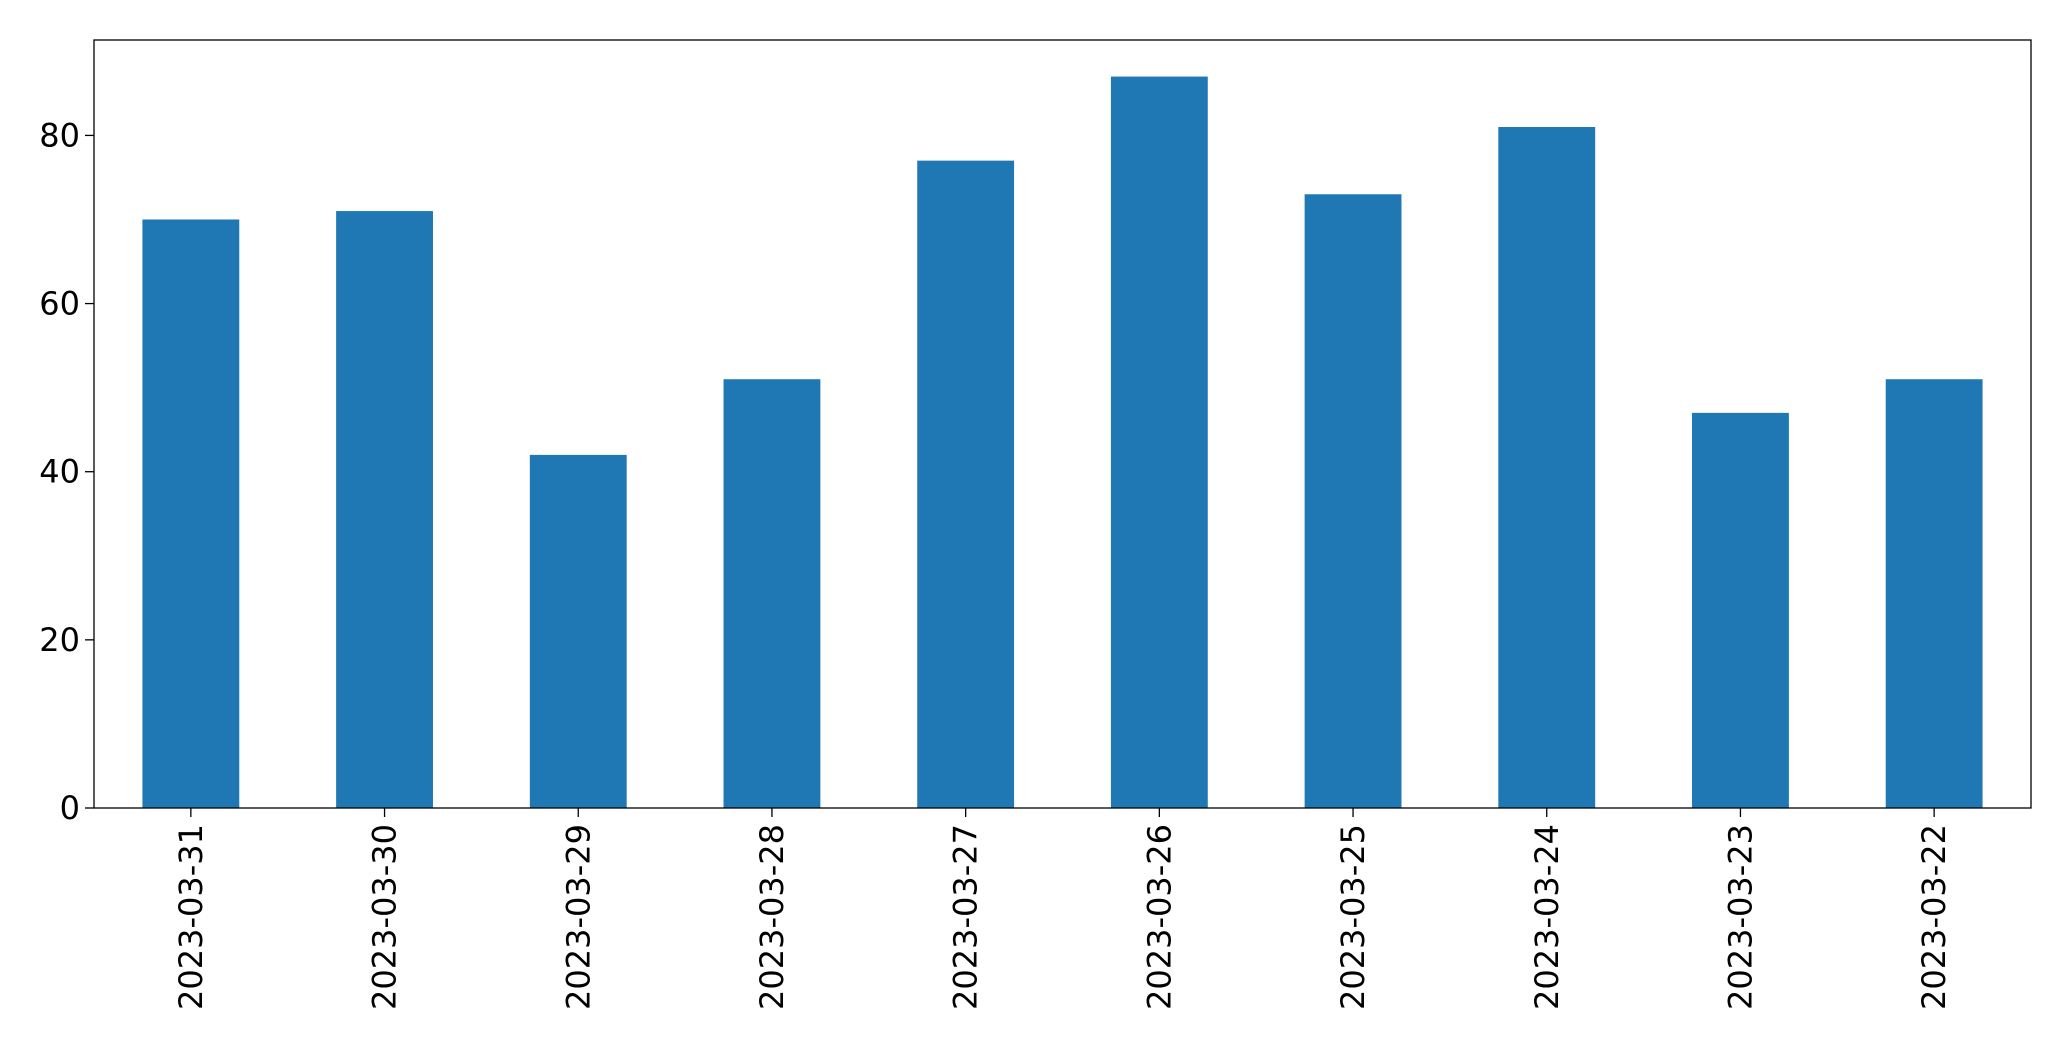 This screenshot has width=2071, height=1061. Describe the element at coordinates (59, 640) in the screenshot. I see `y-tick-label: 20` at that location.